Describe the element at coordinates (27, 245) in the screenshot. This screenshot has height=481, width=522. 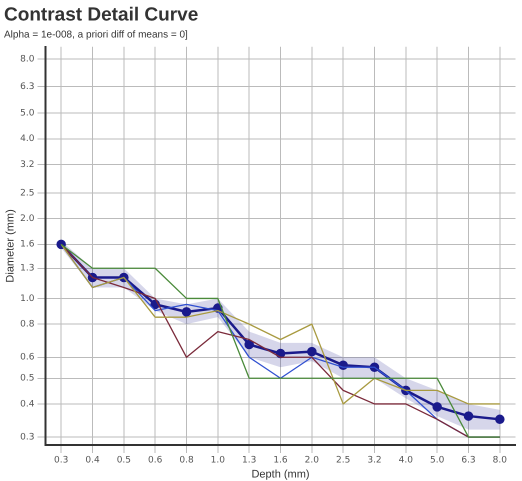
I see `y-tick-label: 1.6` at that location.